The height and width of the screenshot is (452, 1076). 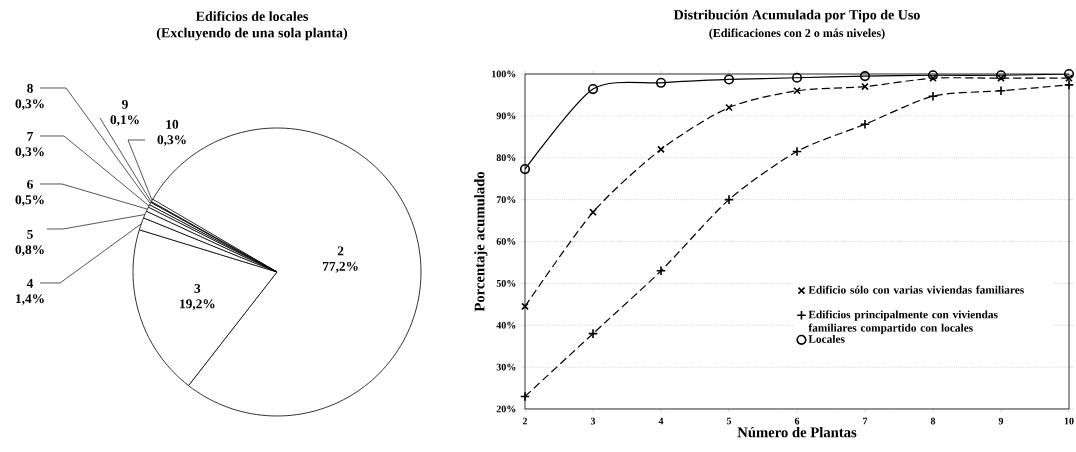 I want to click on slice-label: 4, so click(x=30, y=283).